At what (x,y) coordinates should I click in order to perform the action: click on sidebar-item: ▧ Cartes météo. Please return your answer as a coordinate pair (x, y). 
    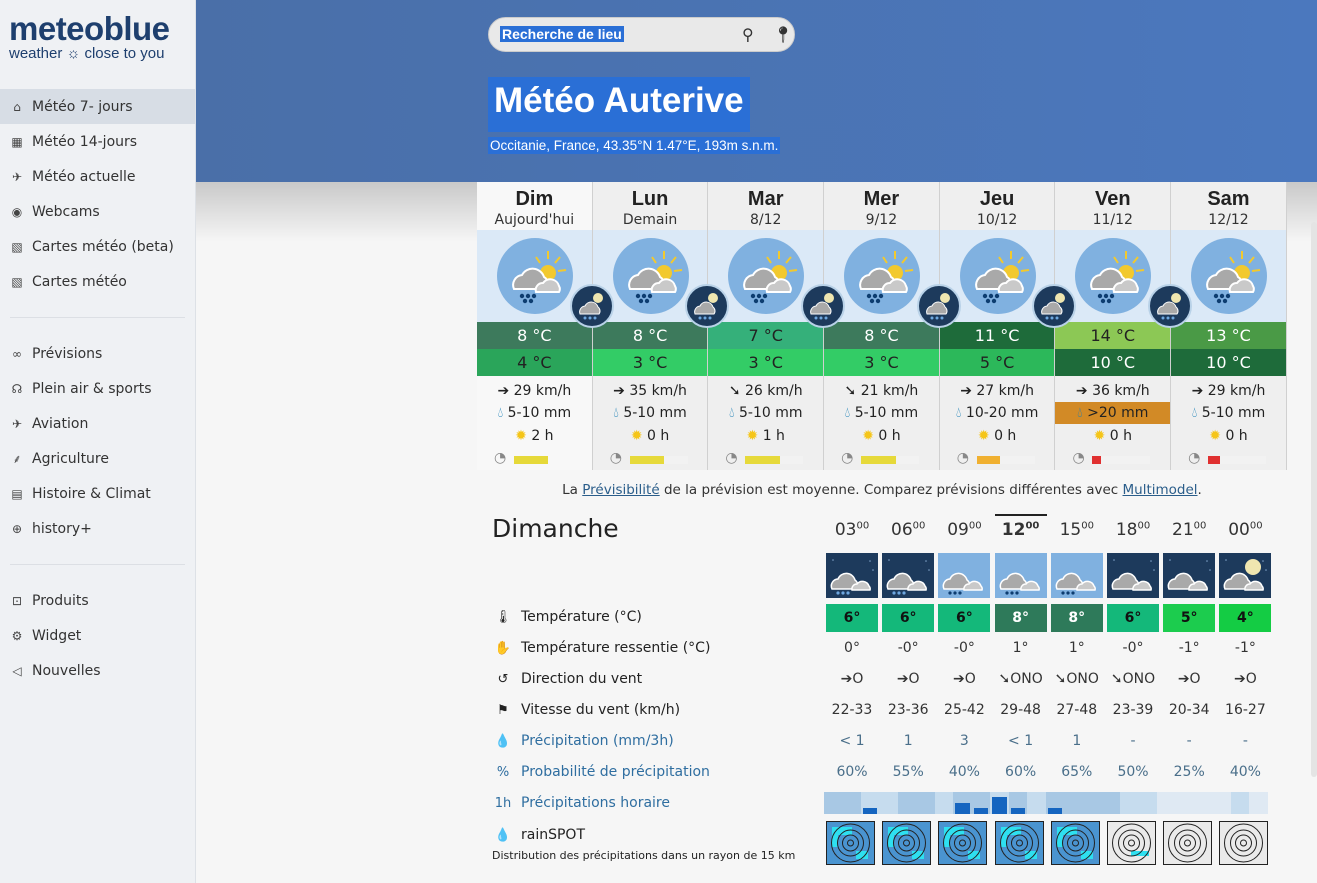
    Looking at the image, I should click on (97, 281).